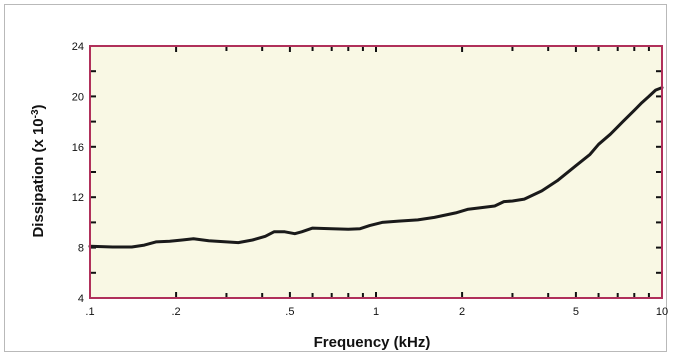 The height and width of the screenshot is (356, 673). I want to click on y-tick-label: 4, so click(81, 299).